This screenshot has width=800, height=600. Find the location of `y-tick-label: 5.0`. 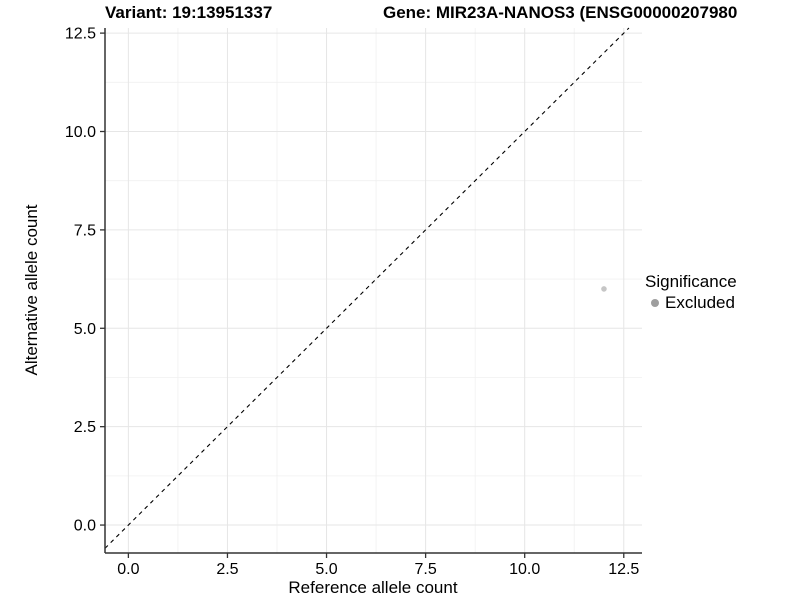

y-tick-label: 5.0 is located at coordinates (85, 329).